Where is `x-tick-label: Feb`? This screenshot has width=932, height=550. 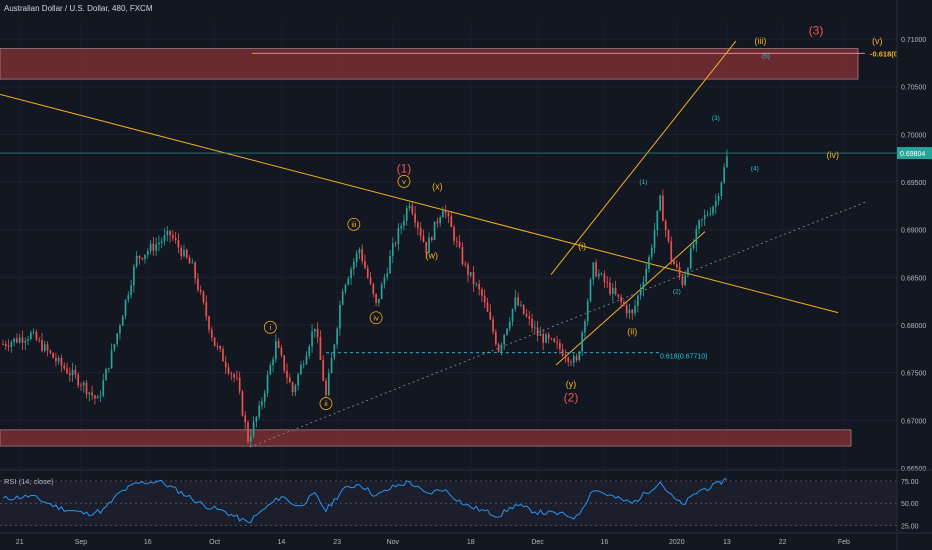 x-tick-label: Feb is located at coordinates (844, 542).